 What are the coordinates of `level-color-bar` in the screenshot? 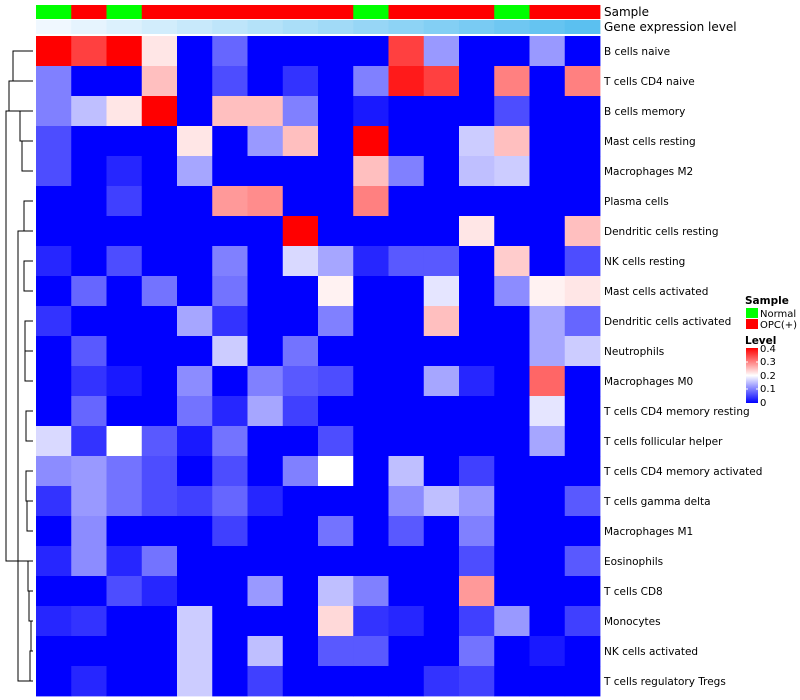 It's located at (752, 375).